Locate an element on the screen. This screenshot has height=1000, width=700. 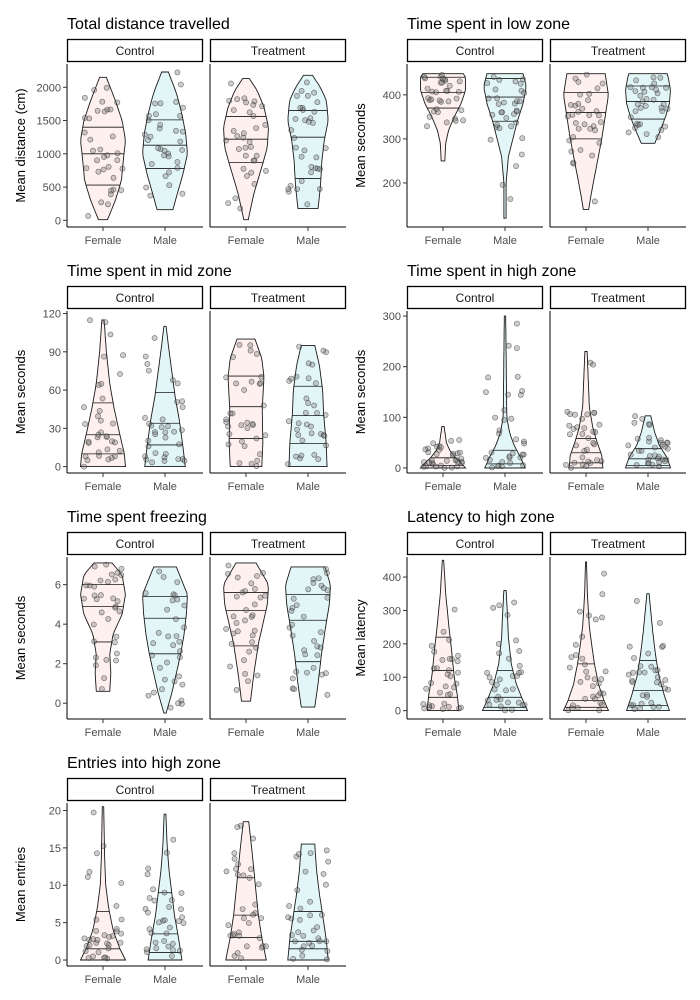
panel-title: Latency to high zone is located at coordinates (481, 517).